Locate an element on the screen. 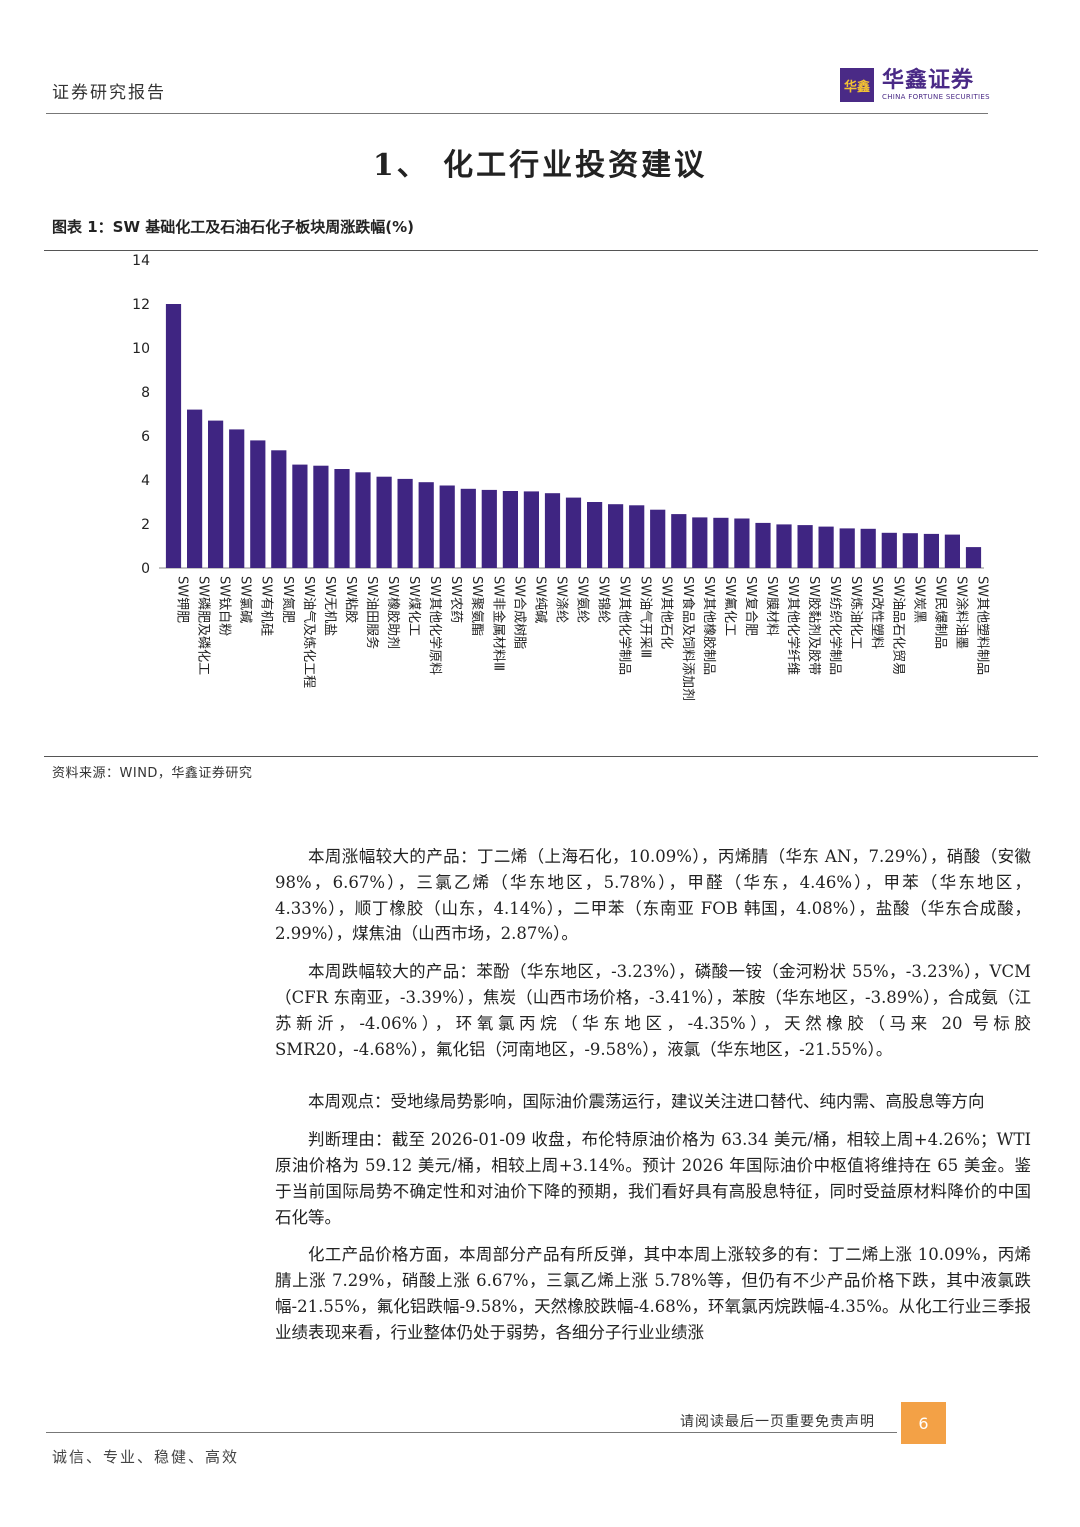 The image size is (1080, 1527). x-tick-label: SW其他橡胶制品 is located at coordinates (709, 625).